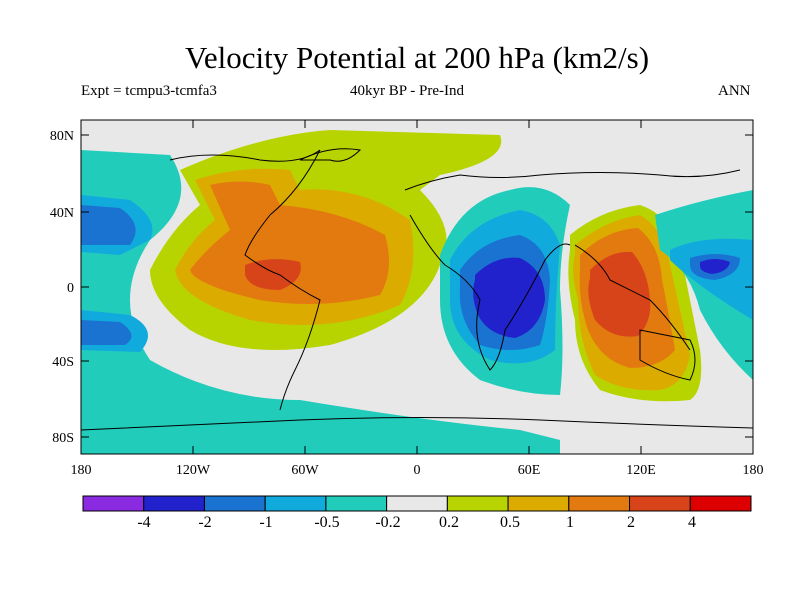 The height and width of the screenshot is (600, 800). Describe the element at coordinates (62, 287) in the screenshot. I see `lat-tick-labels: 80N 40N 0 40S 80S` at that location.